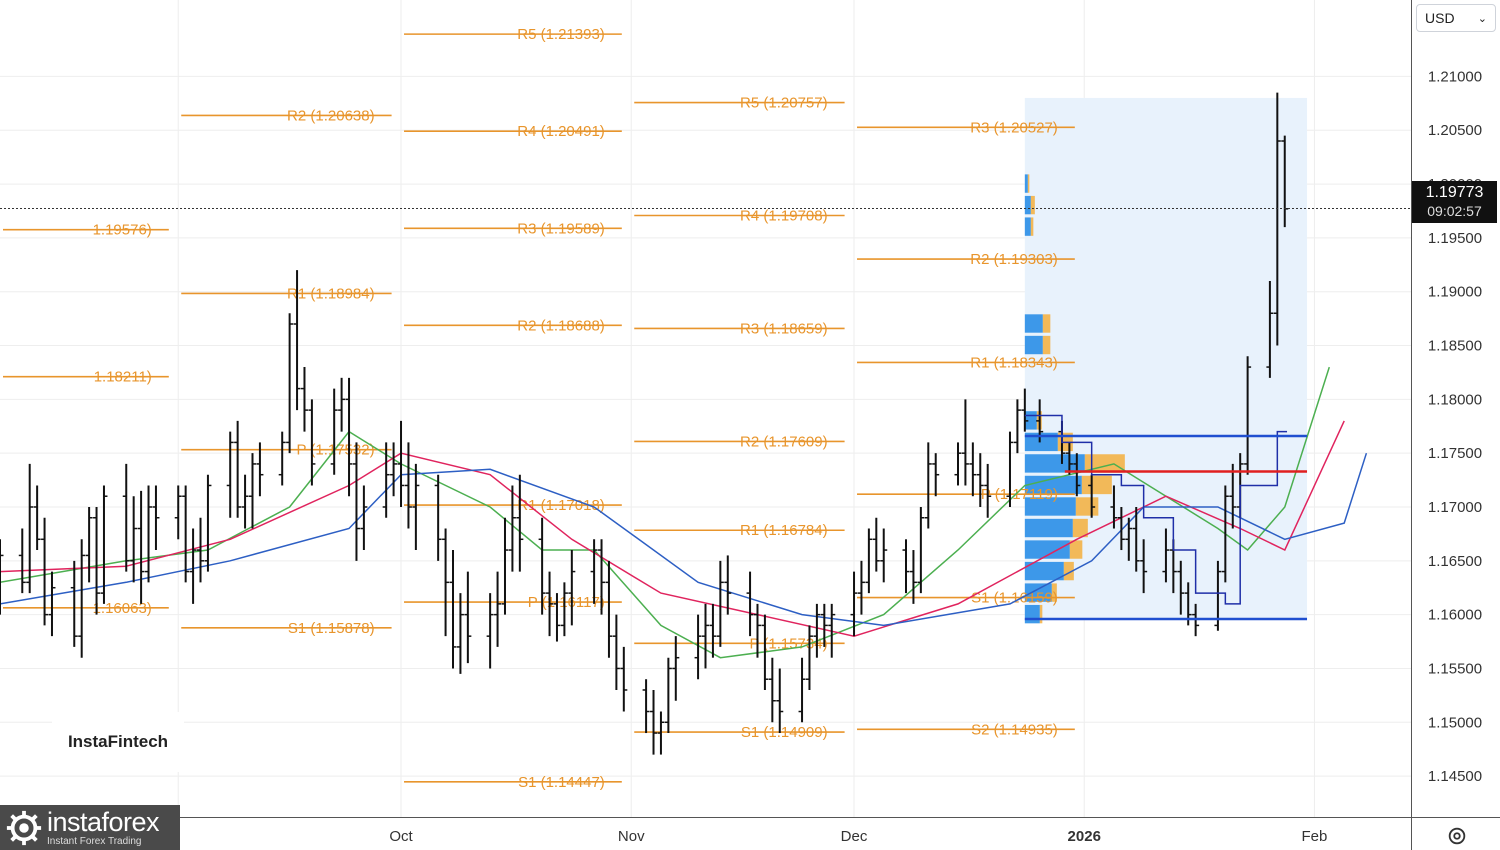 The image size is (1500, 850). What do you see at coordinates (1455, 668) in the screenshot?
I see `y-tick-label: 1.15500` at bounding box center [1455, 668].